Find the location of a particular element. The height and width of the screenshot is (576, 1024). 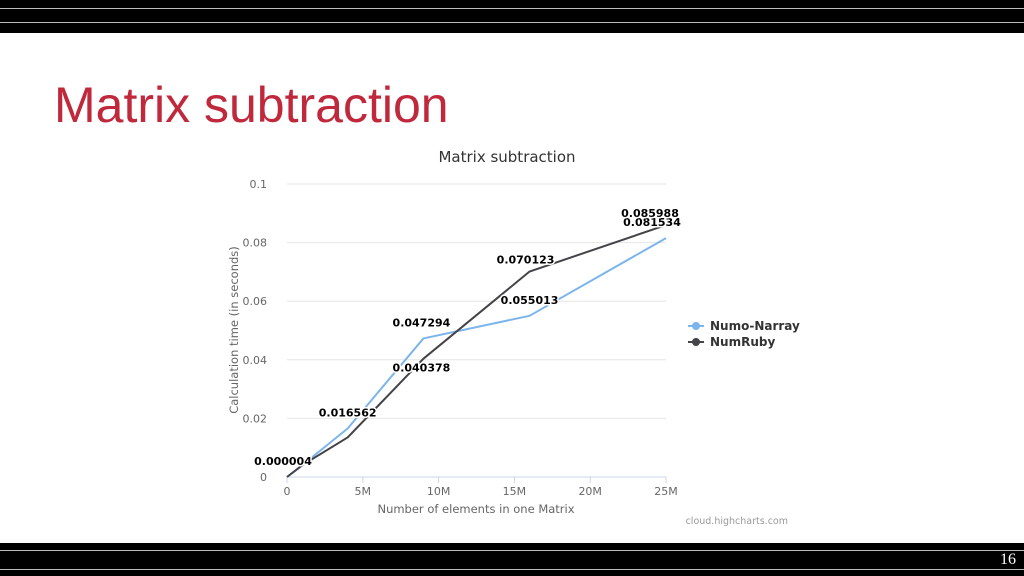

chart-credits: cloud.highcharts.com is located at coordinates (737, 521).